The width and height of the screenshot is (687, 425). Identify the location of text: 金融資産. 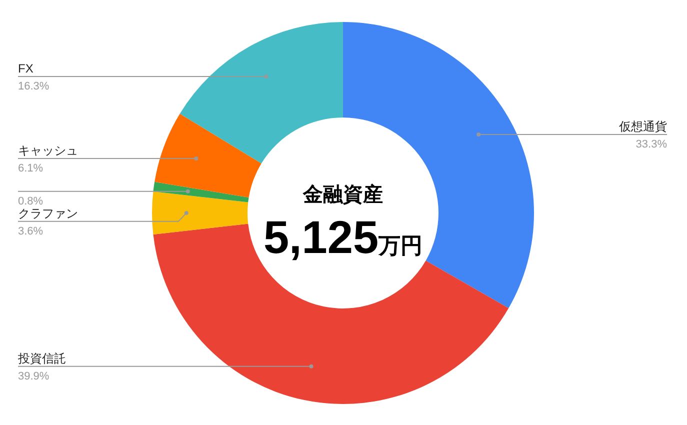
(342, 194).